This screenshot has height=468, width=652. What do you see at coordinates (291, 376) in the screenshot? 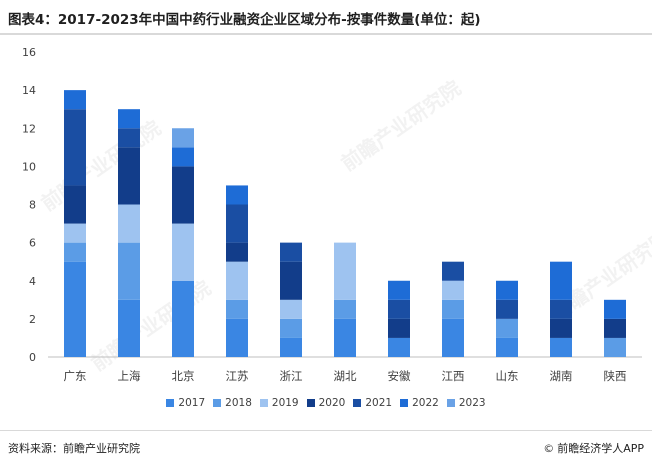
I see `x-tick-label: 浙江` at bounding box center [291, 376].